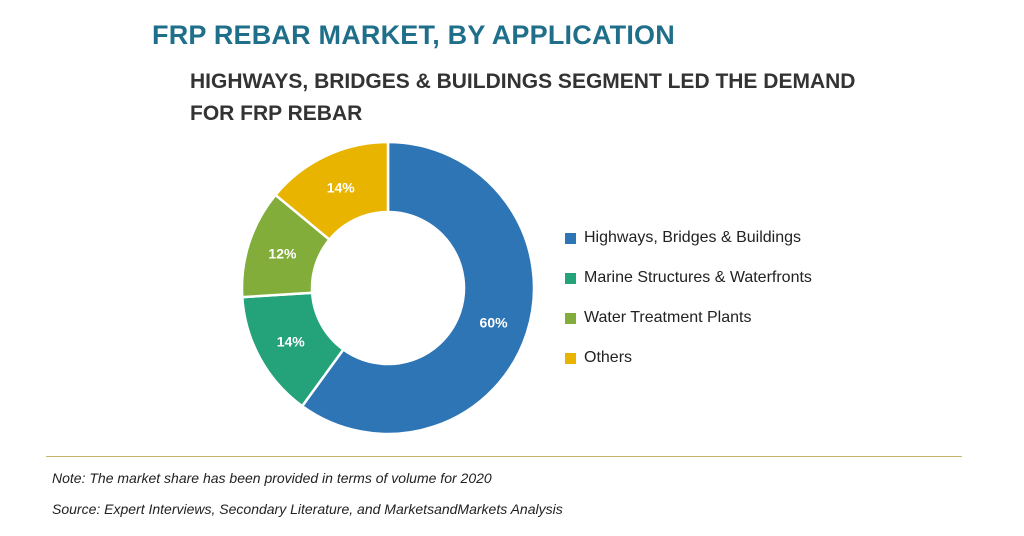 The width and height of the screenshot is (1024, 536). What do you see at coordinates (692, 237) in the screenshot?
I see `legend-label: Highways, Bridges & Buildings` at bounding box center [692, 237].